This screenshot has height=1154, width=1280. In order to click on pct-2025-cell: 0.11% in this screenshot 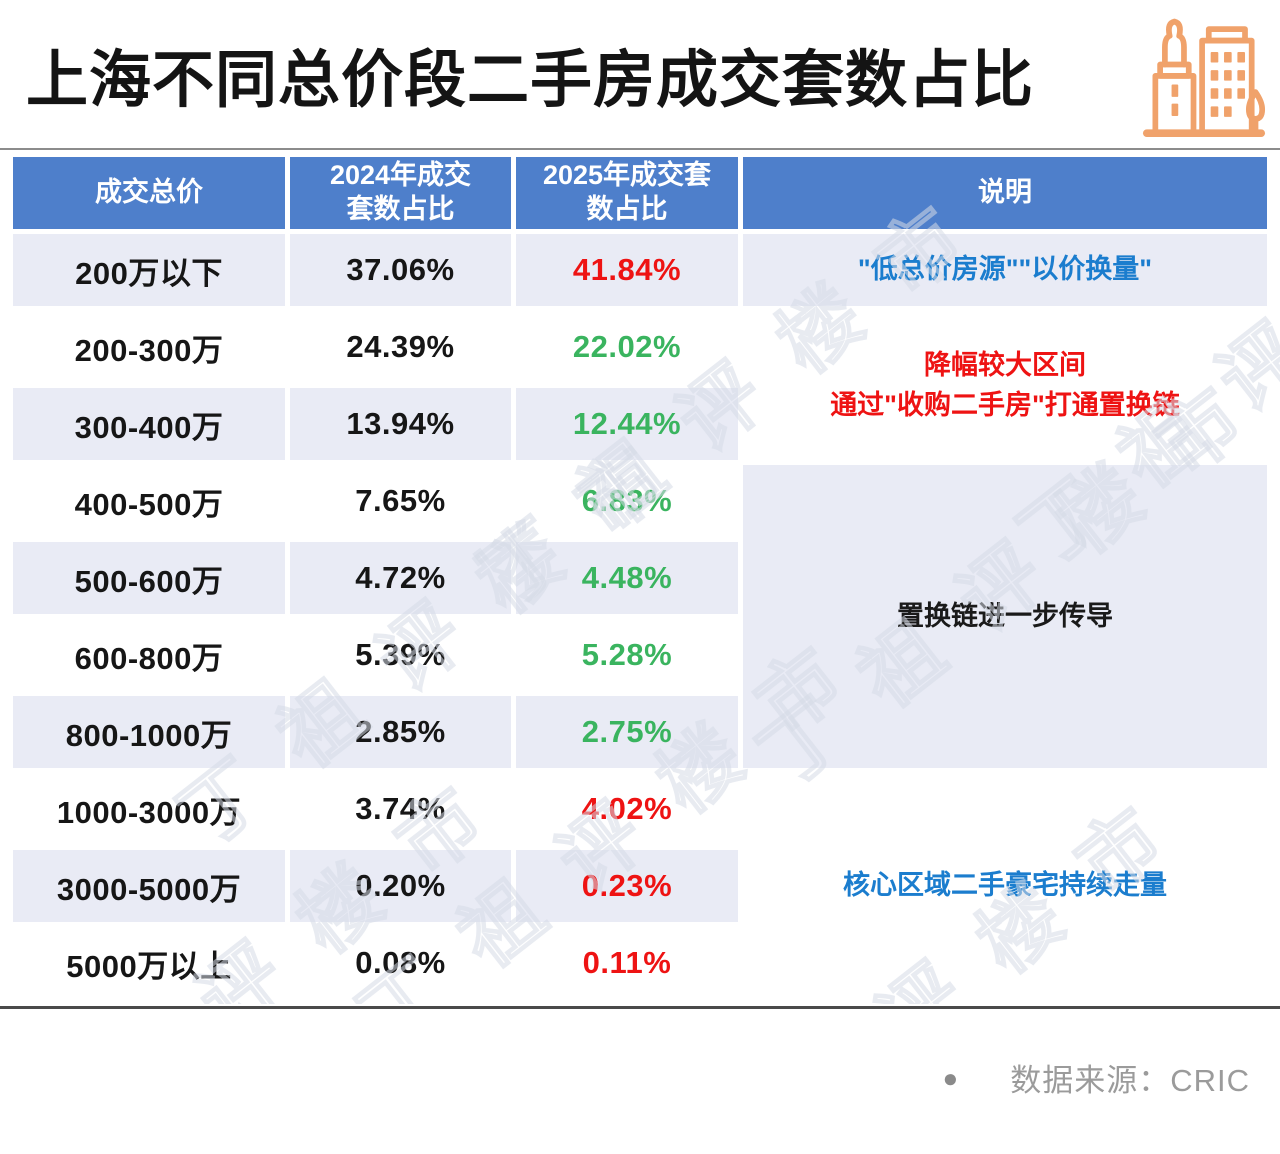, I will do `click(627, 963)`.